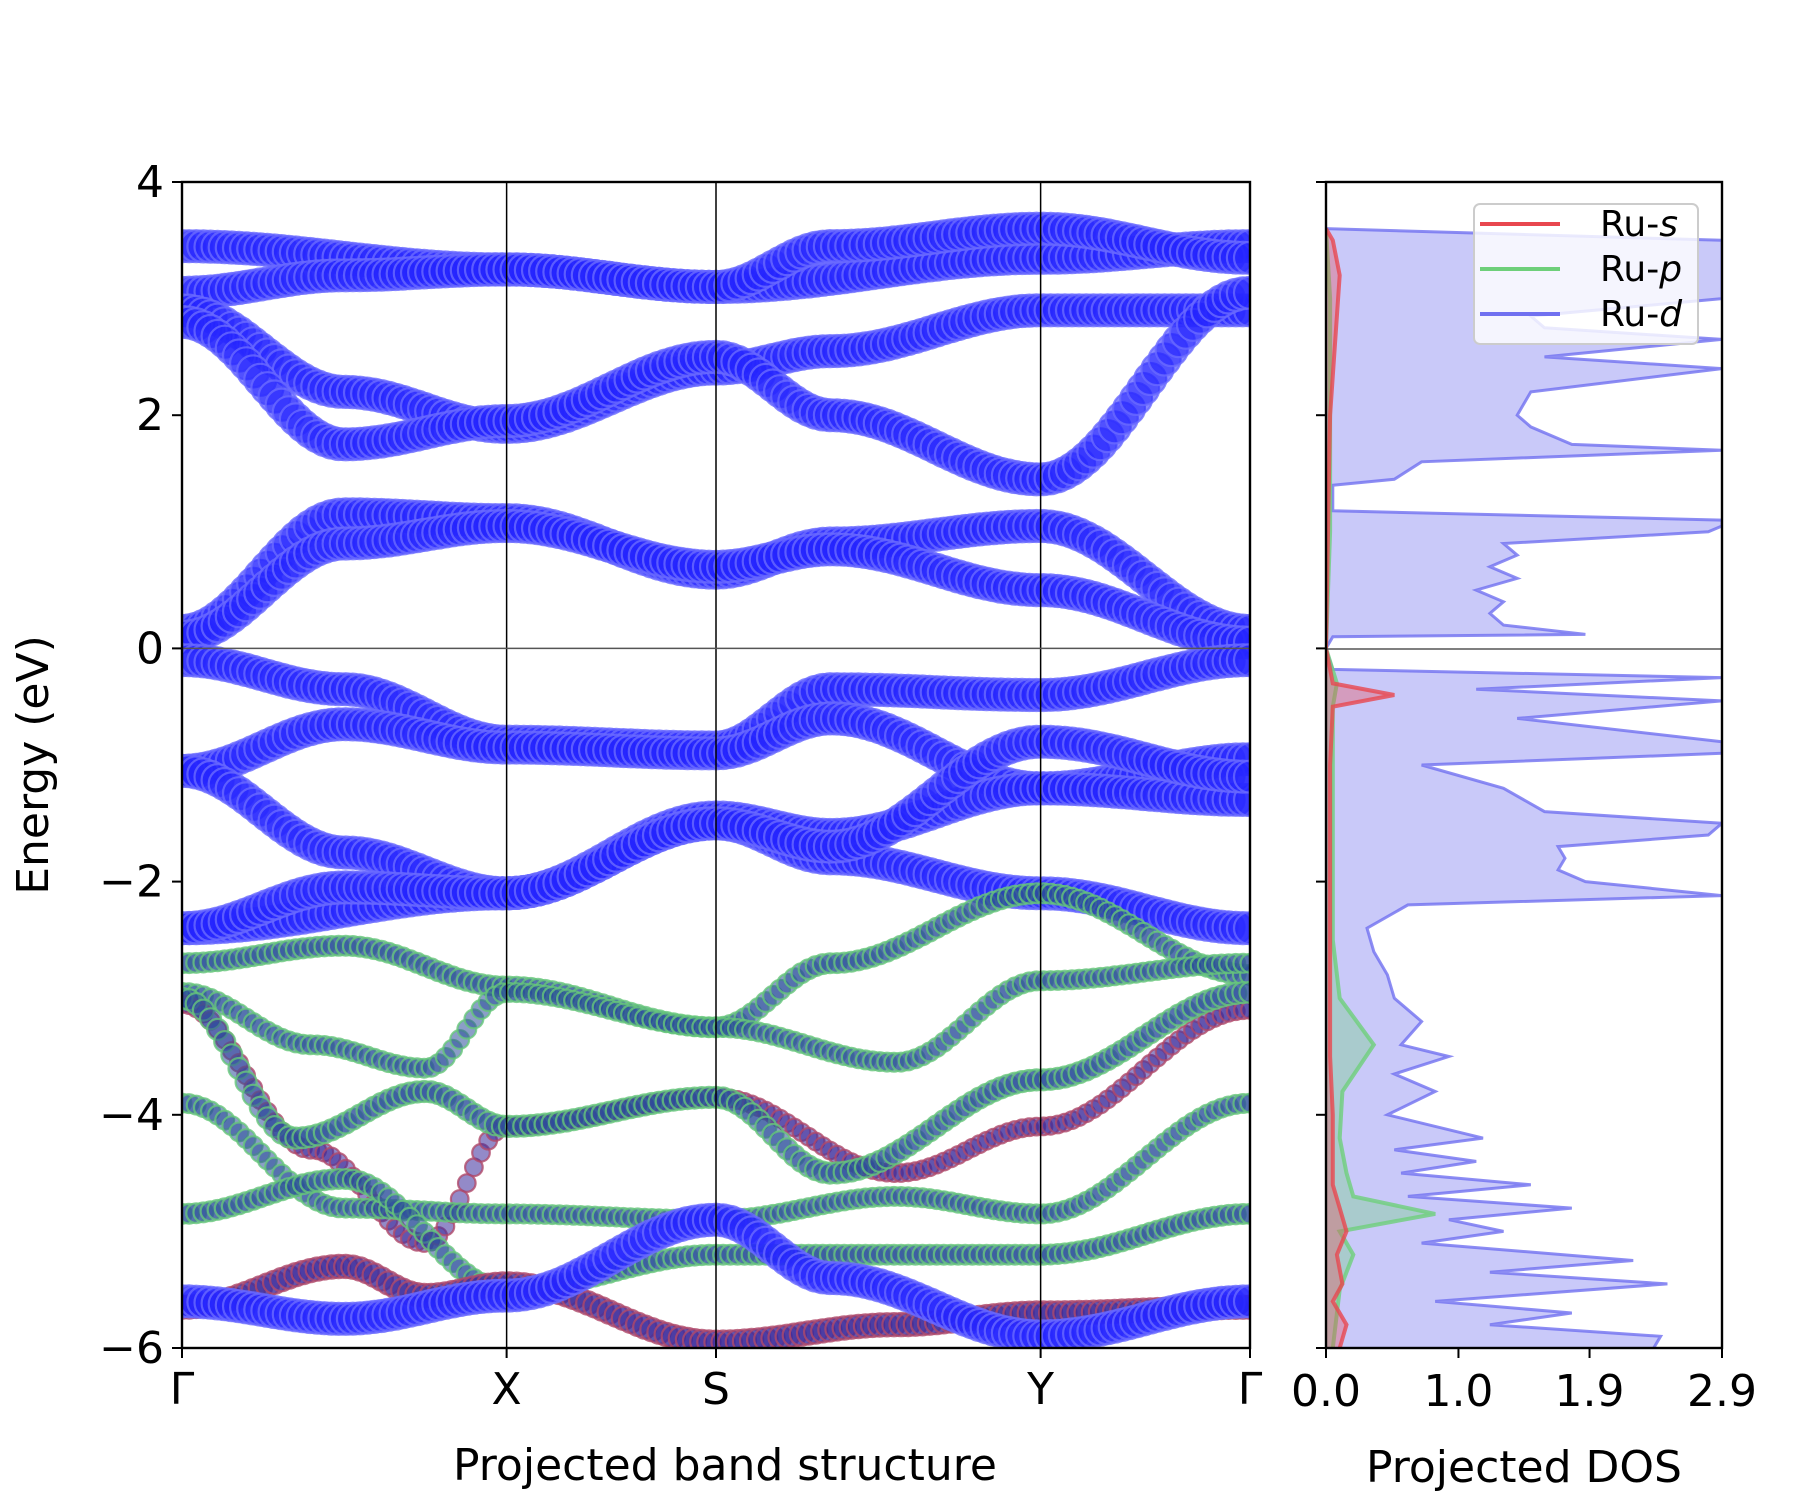 This screenshot has height=1500, width=1800. Describe the element at coordinates (1524, 1467) in the screenshot. I see `dos-x-axis-label: Projected DOS` at that location.